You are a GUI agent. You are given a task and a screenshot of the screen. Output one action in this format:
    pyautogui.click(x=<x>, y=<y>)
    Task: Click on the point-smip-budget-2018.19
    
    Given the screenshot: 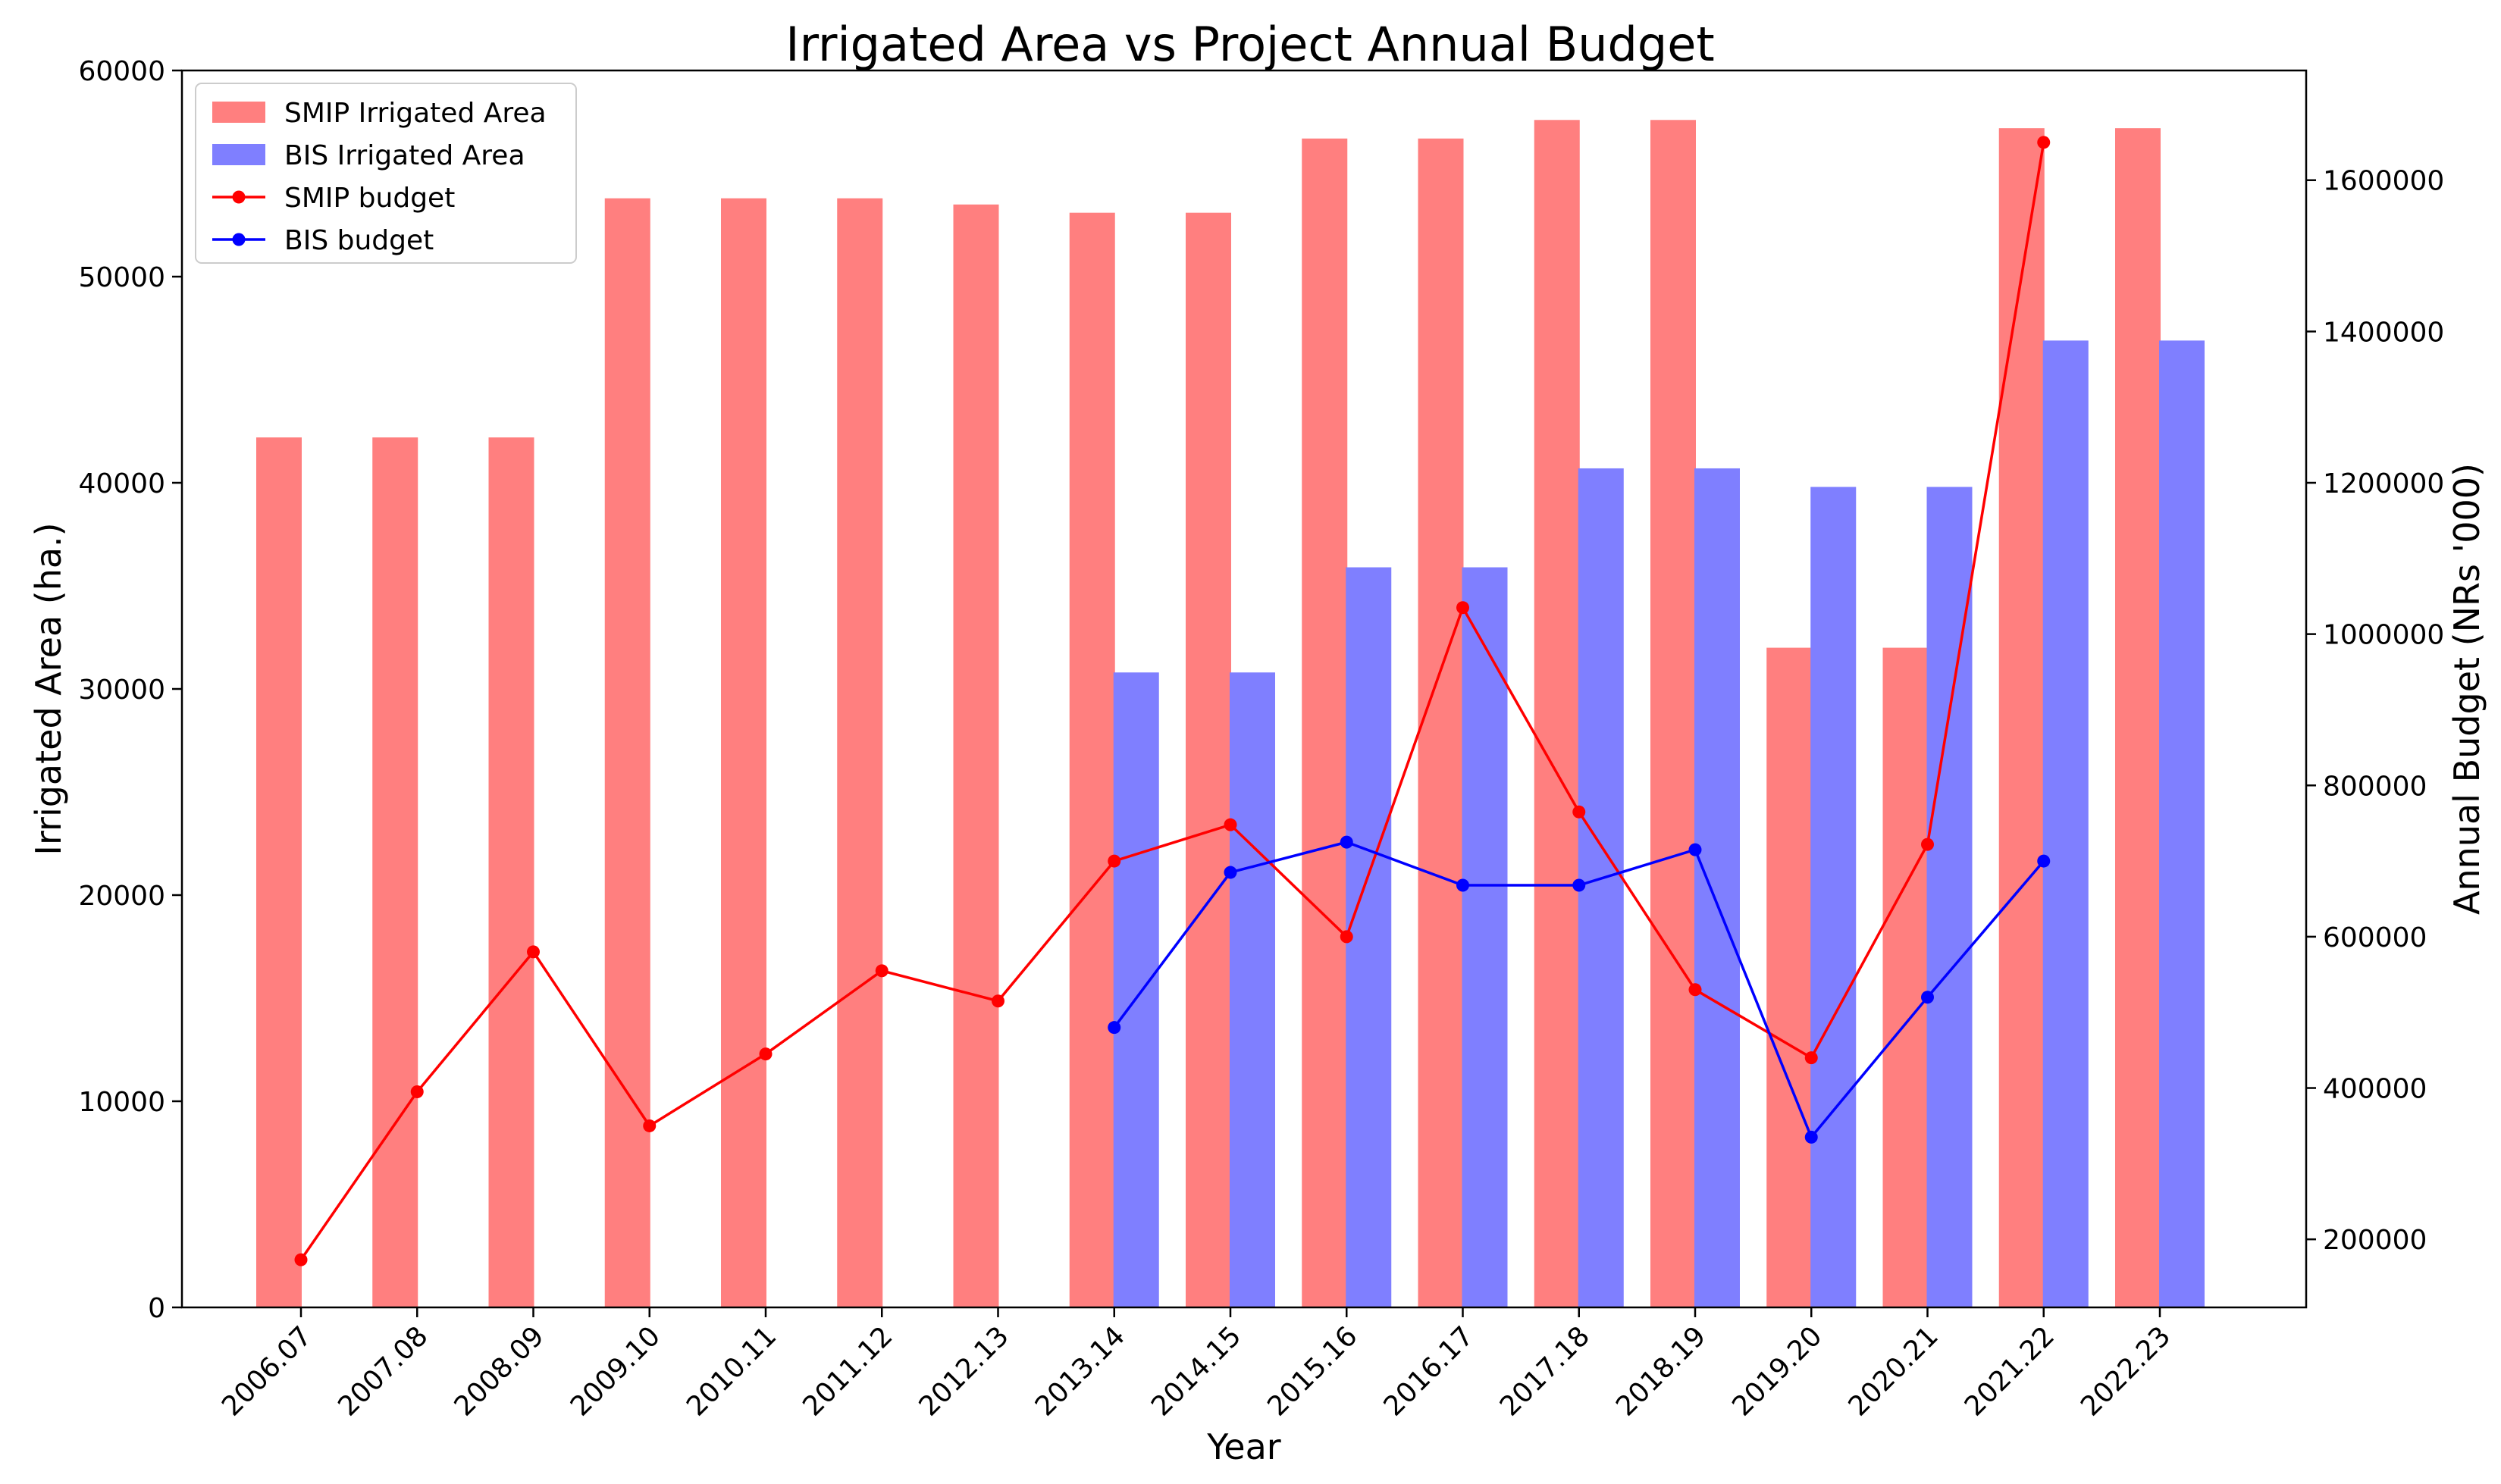 What is the action you would take?
    pyautogui.click(x=1695, y=990)
    